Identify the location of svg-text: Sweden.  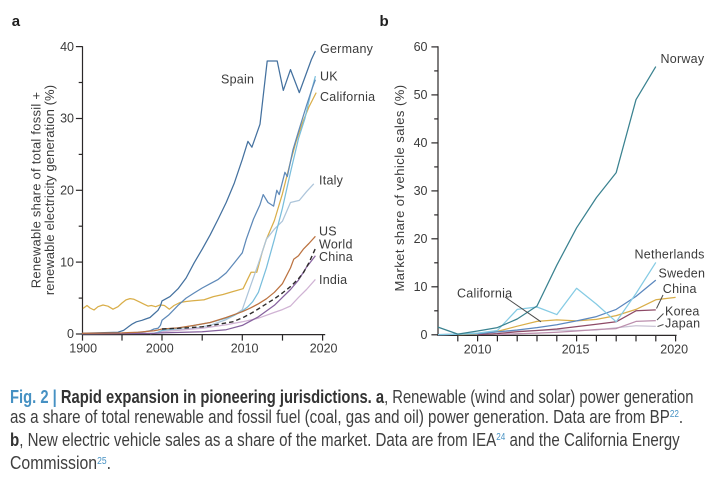
(682, 273).